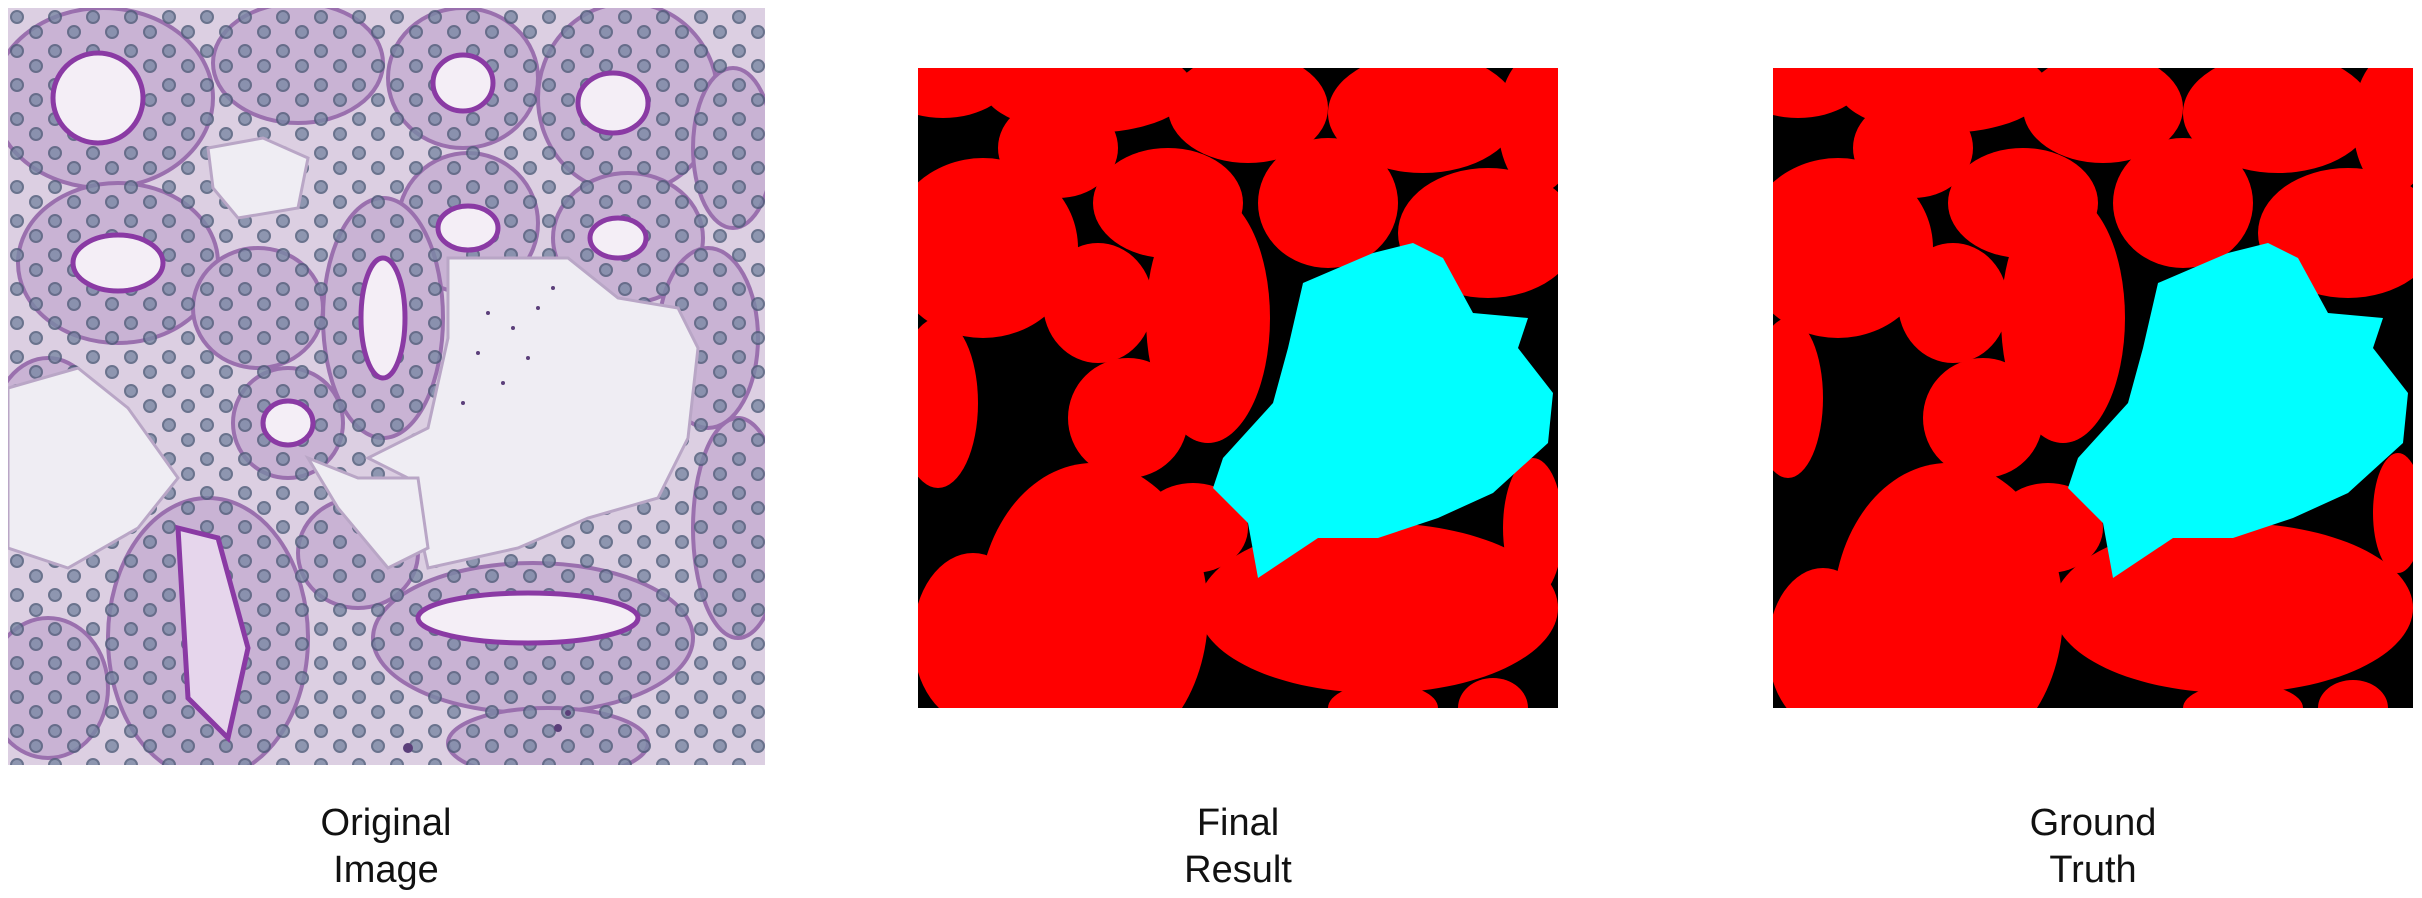 Image resolution: width=2422 pixels, height=898 pixels. What do you see at coordinates (487, 519) in the screenshot?
I see `stain-dots` at bounding box center [487, 519].